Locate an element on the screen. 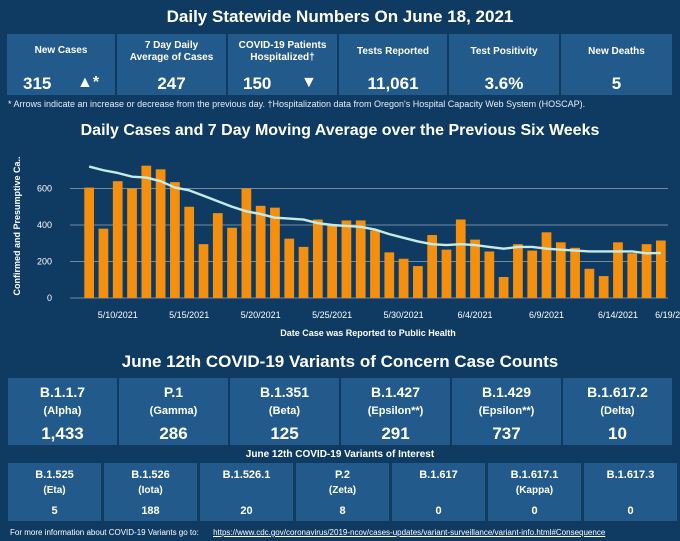 The width and height of the screenshot is (680, 541). voi-card: B.1.617.3 0 is located at coordinates (630, 492).